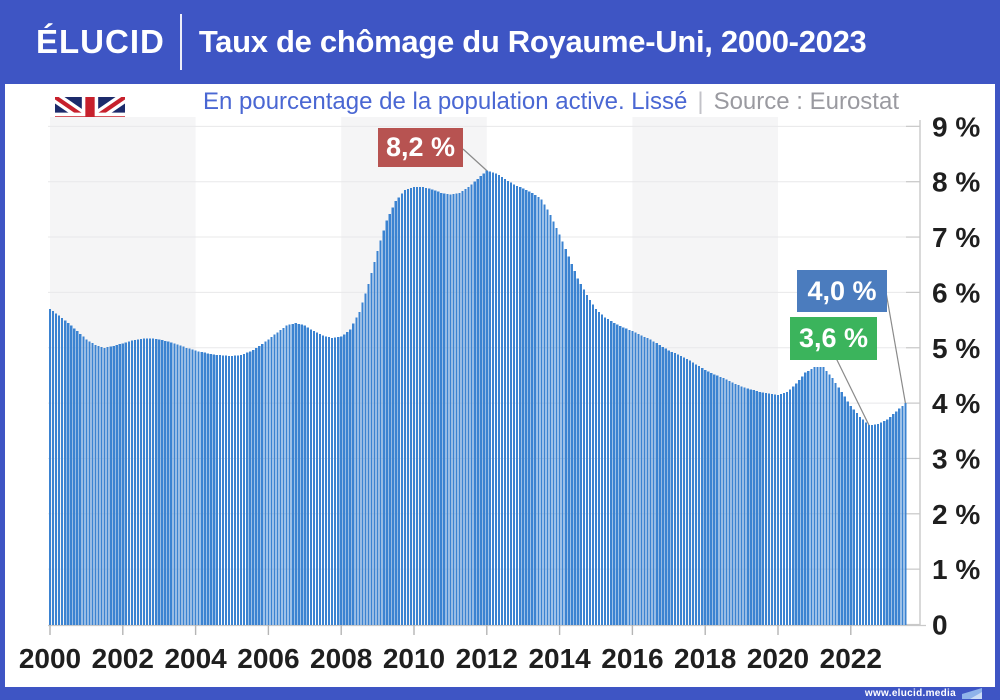 This screenshot has width=1000, height=700. I want to click on footer-bar: www.elucid.media, so click(500, 693).